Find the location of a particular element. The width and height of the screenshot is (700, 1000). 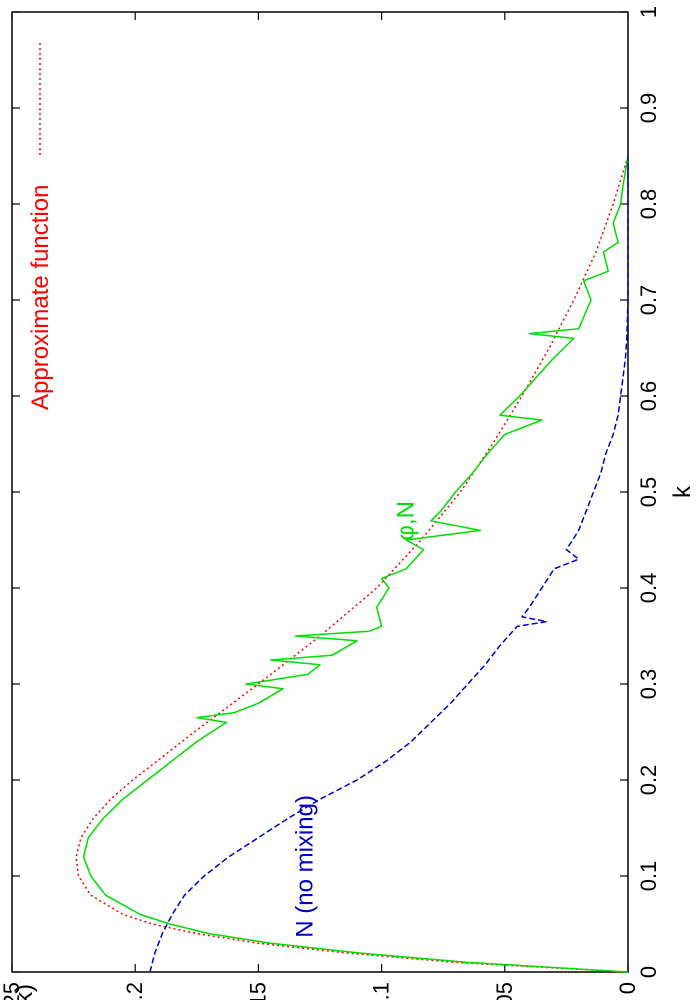

x-tick-label: 0.9 is located at coordinates (648, 108).